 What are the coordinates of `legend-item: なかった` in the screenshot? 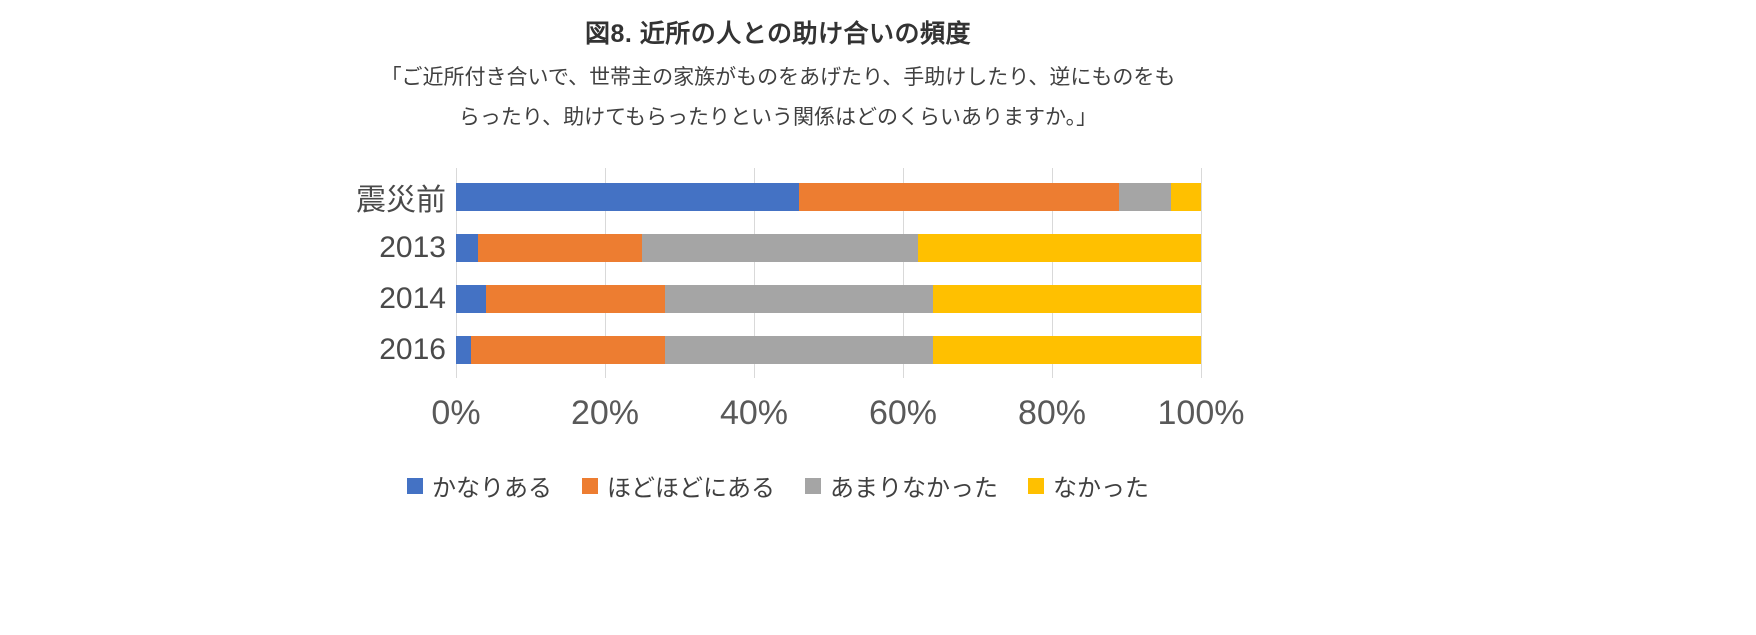 It's located at (1088, 485).